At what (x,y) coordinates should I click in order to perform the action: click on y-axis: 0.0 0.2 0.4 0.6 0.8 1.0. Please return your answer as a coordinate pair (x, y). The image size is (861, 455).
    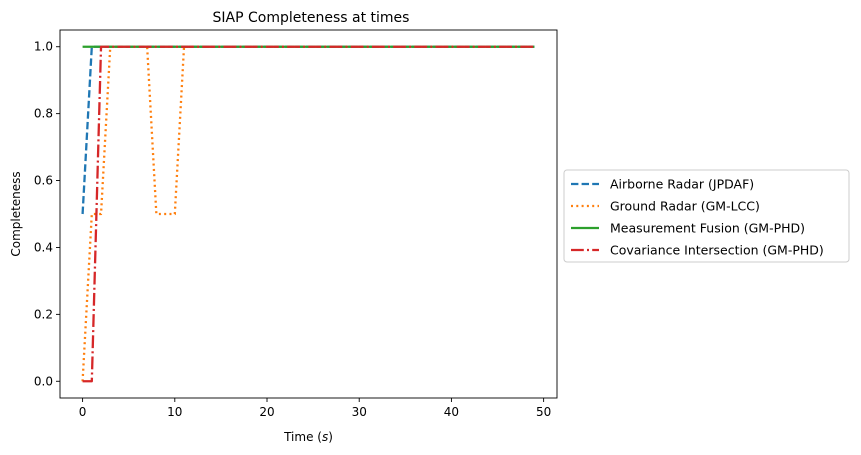
    Looking at the image, I should click on (47, 214).